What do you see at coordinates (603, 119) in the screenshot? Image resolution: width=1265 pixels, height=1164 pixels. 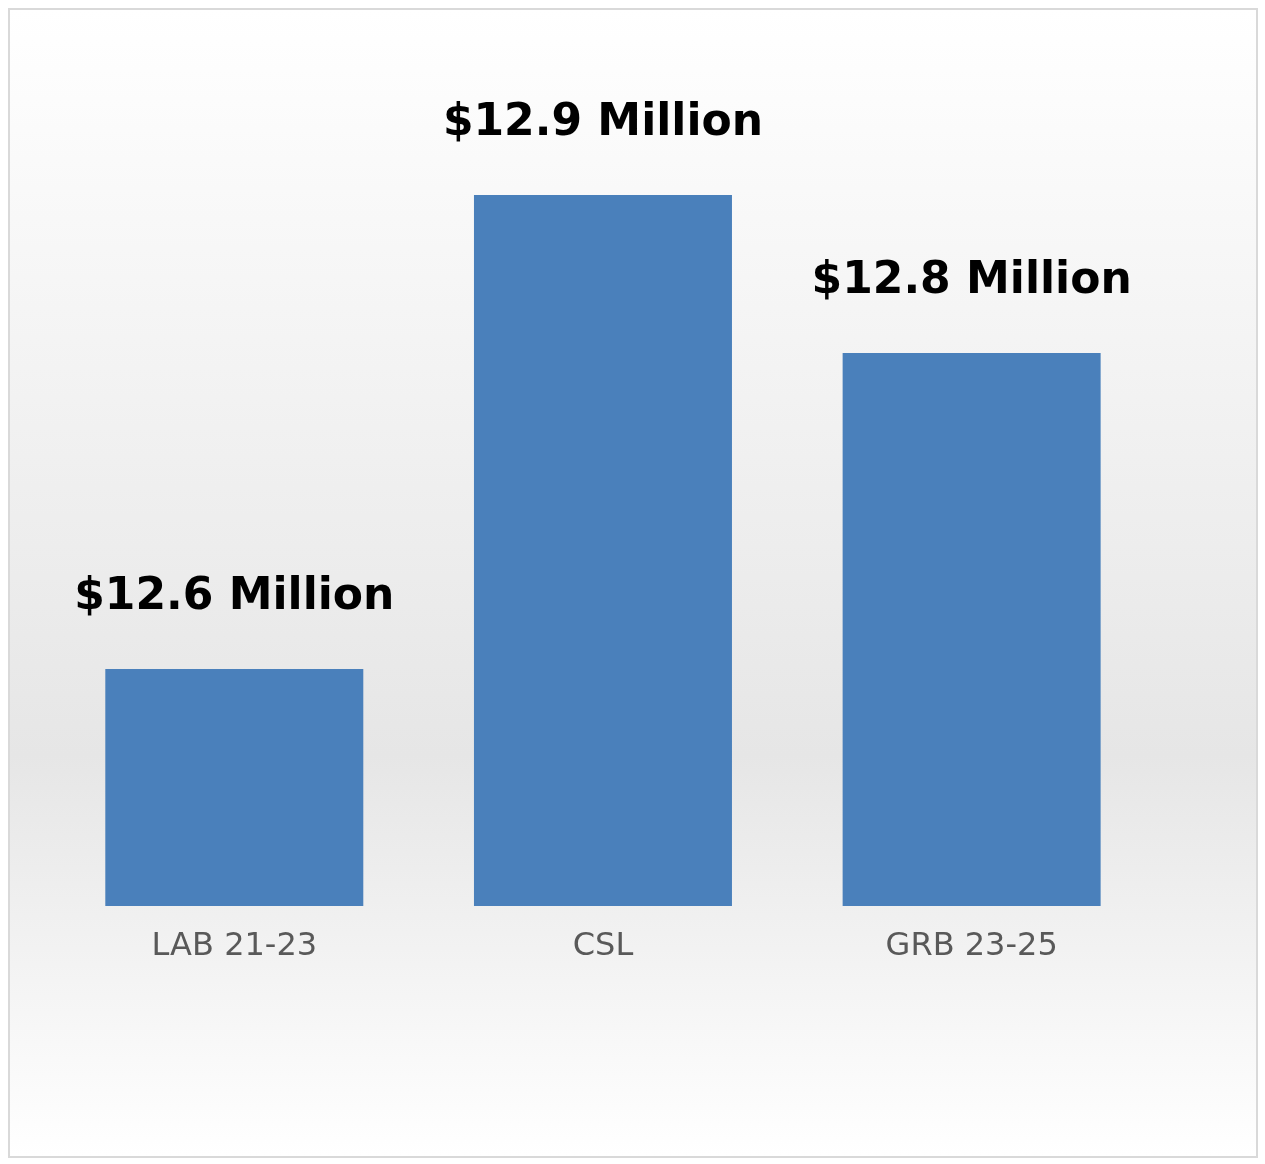 I see `data-label: $12.9 Million` at bounding box center [603, 119].